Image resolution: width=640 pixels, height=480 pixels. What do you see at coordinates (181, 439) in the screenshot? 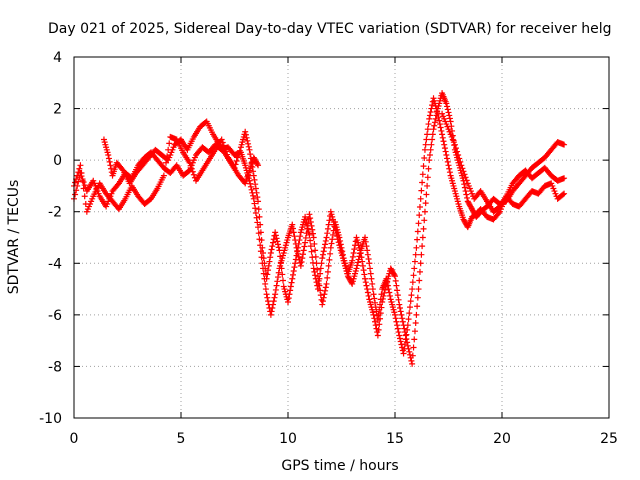
I see `x-tick-label: 5` at bounding box center [181, 439].